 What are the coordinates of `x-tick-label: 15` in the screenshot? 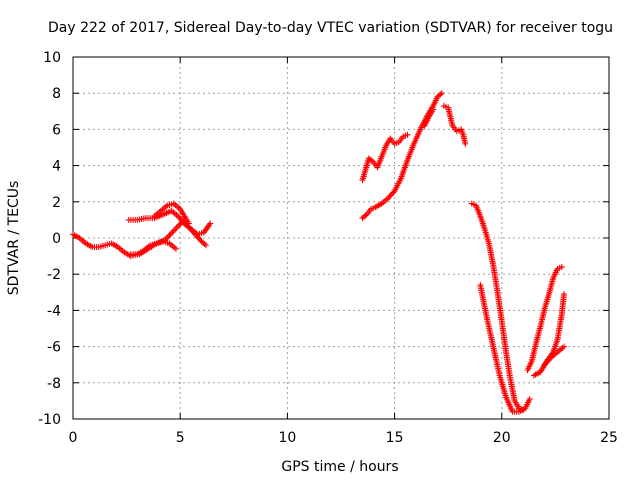 It's located at (395, 438).